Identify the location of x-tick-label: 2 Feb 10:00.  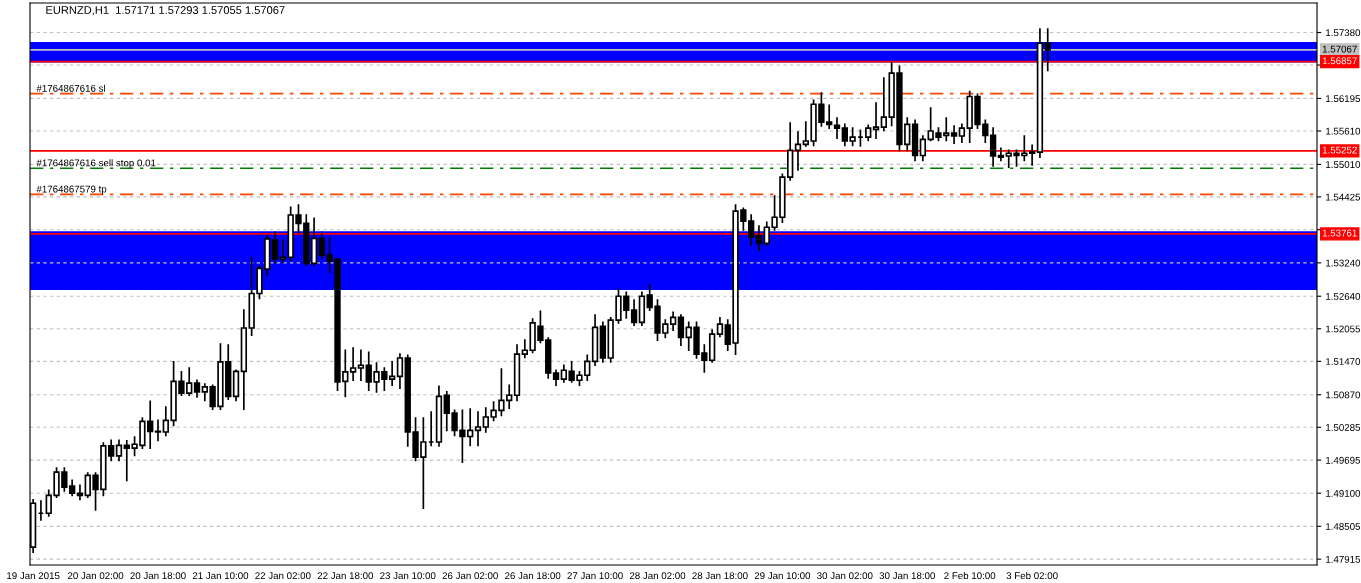
(970, 575).